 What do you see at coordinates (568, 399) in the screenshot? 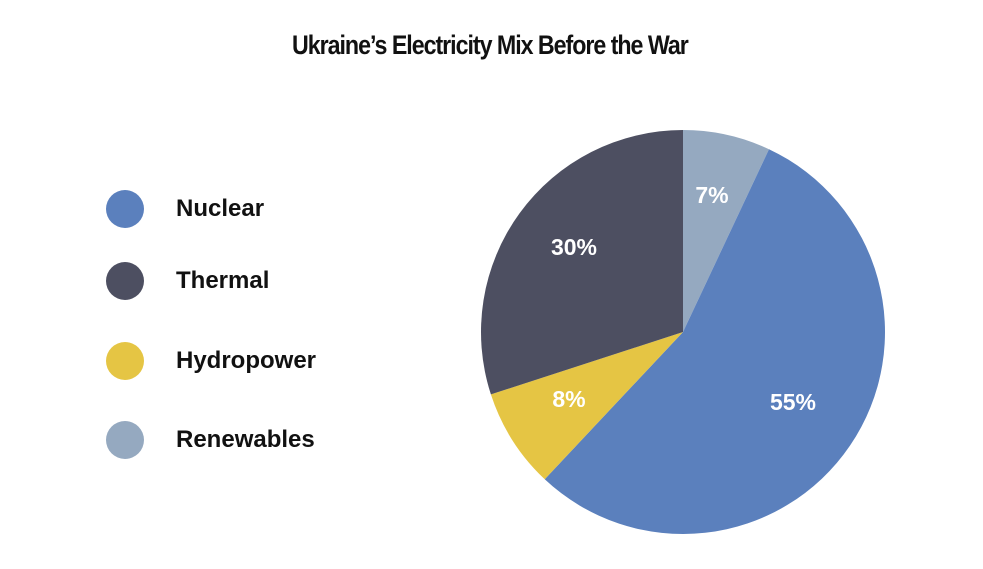
I see `slice-label-hydropower: 8%` at bounding box center [568, 399].